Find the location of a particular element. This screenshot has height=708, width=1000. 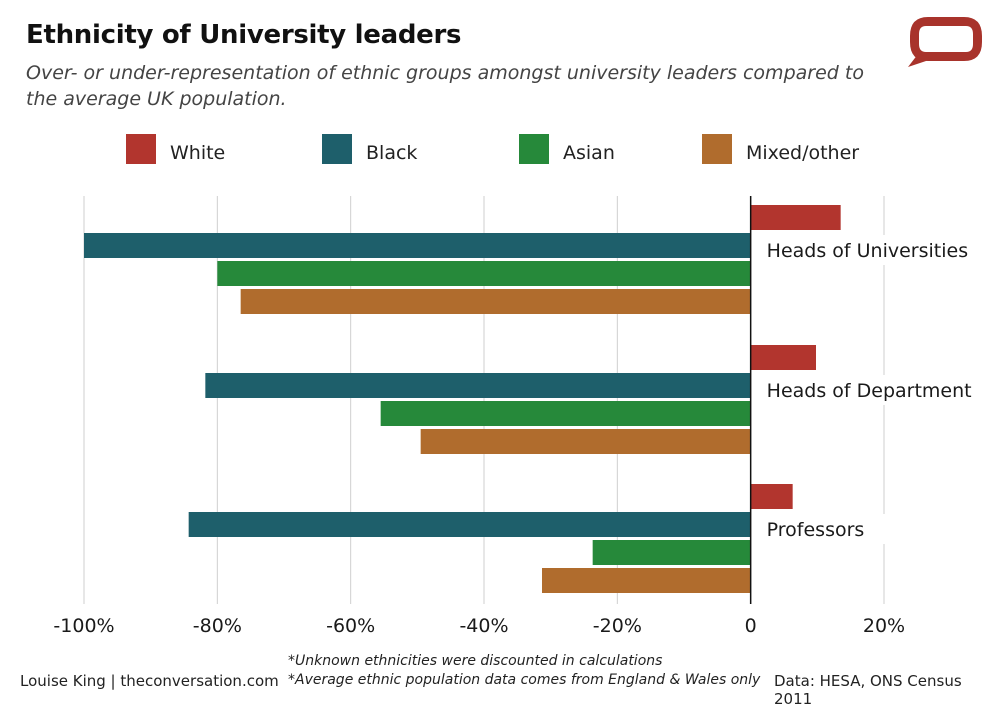

legend: White Black Asian Mixed/other is located at coordinates (500, 152).